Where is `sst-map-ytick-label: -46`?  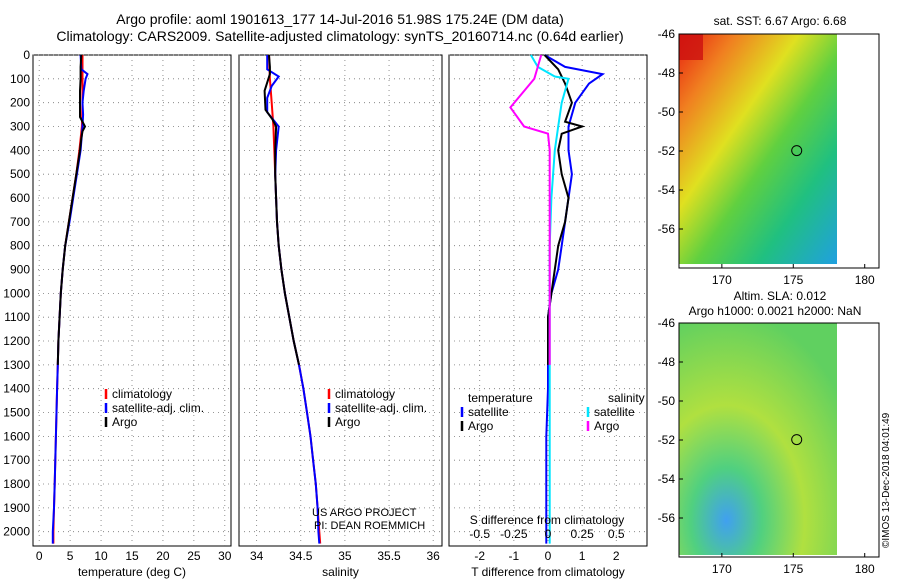 sst-map-ytick-label: -46 is located at coordinates (667, 34).